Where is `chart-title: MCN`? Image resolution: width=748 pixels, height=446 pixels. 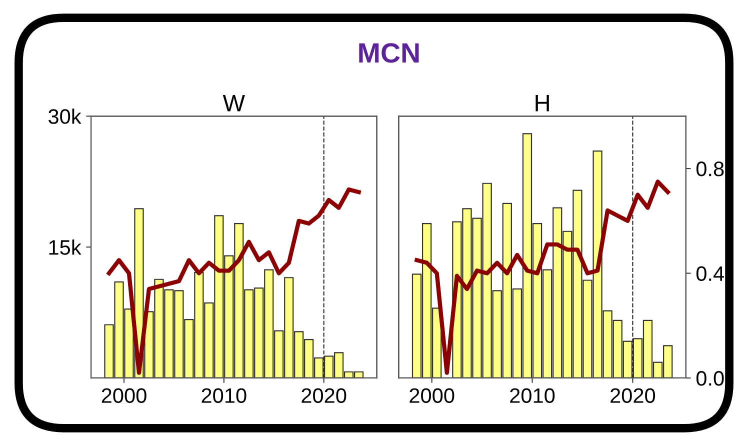
chart-title: MCN is located at coordinates (389, 53).